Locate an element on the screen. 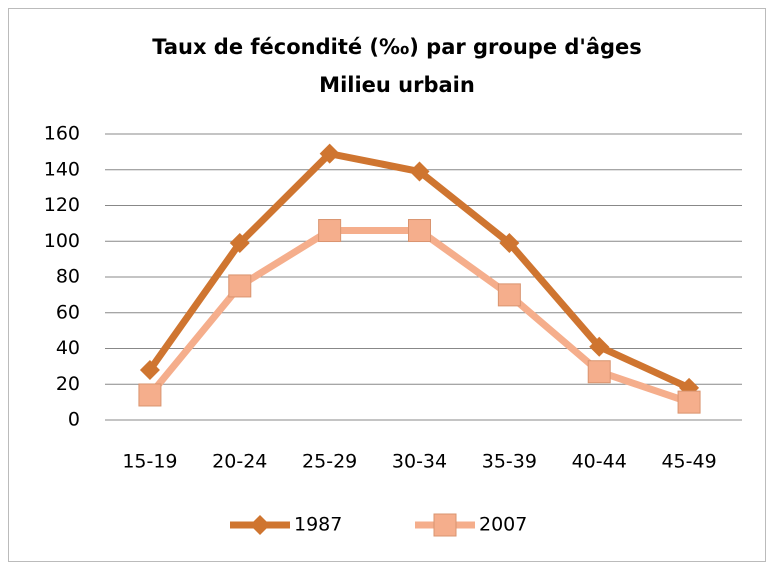 This screenshot has width=767, height=567. y-tick-label: 40 is located at coordinates (68, 348).